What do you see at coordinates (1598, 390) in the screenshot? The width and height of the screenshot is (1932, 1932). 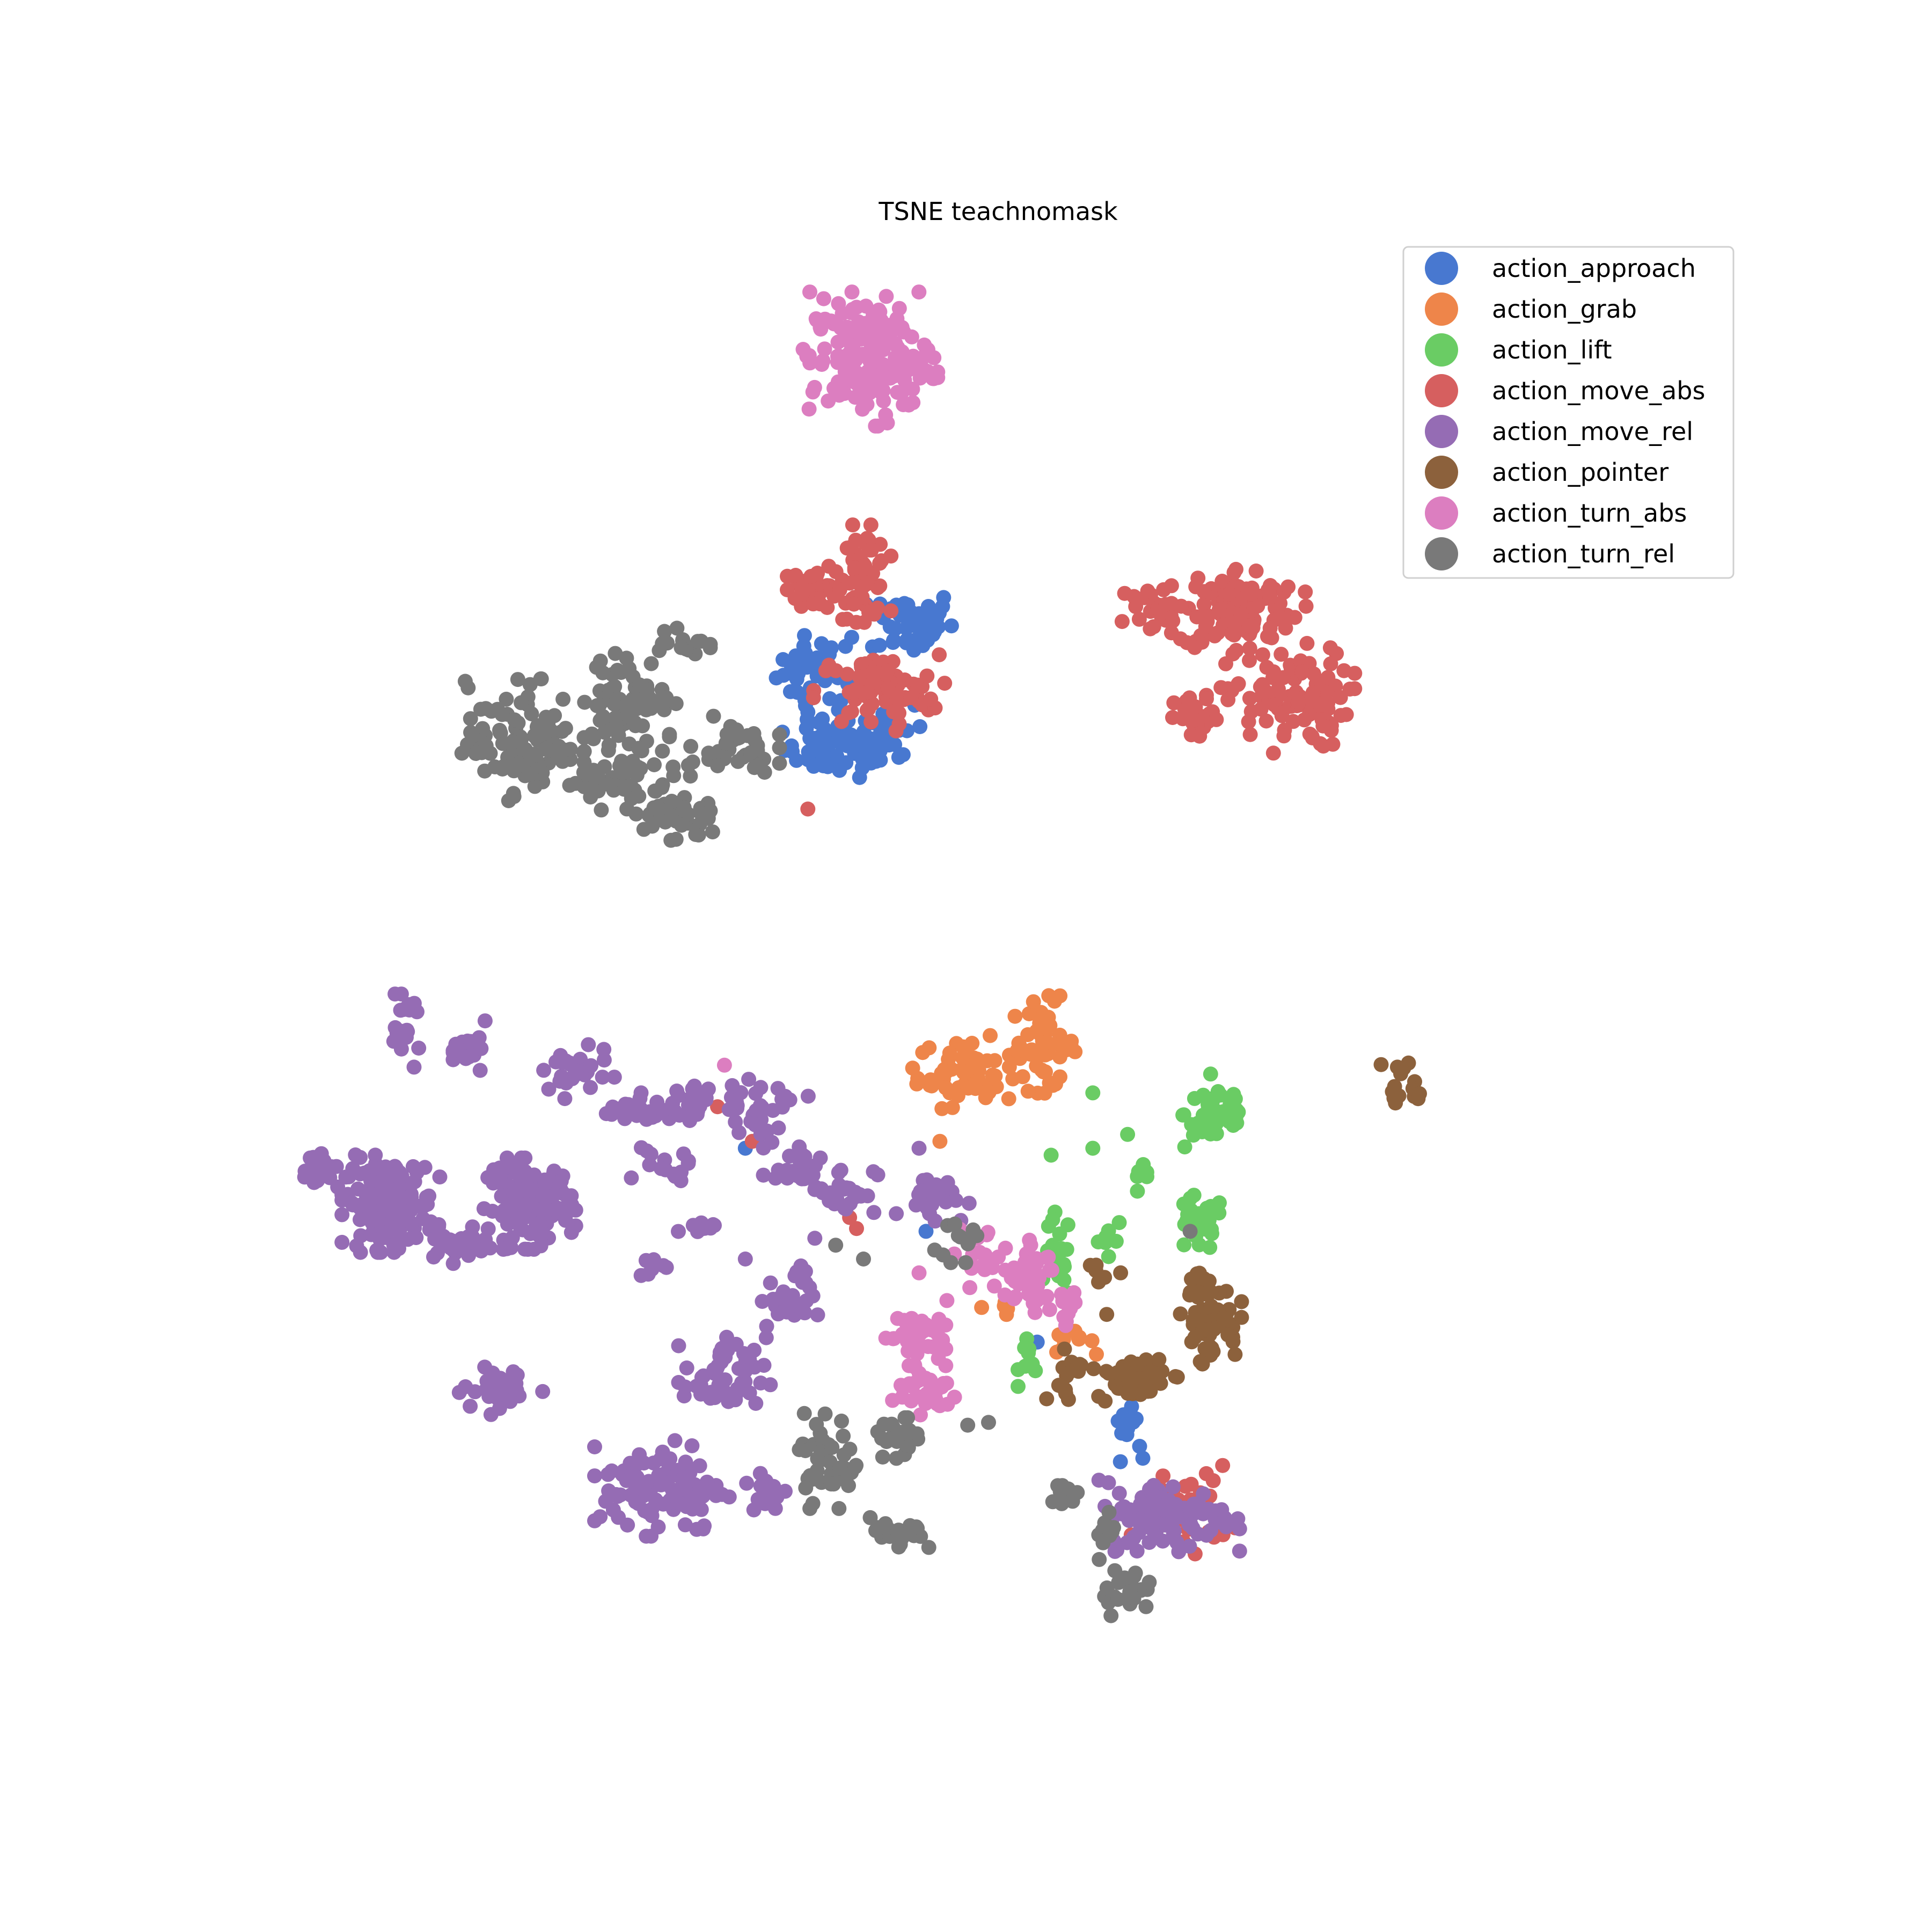 I see `legend-label-action-move-abs: action_move_abs` at bounding box center [1598, 390].